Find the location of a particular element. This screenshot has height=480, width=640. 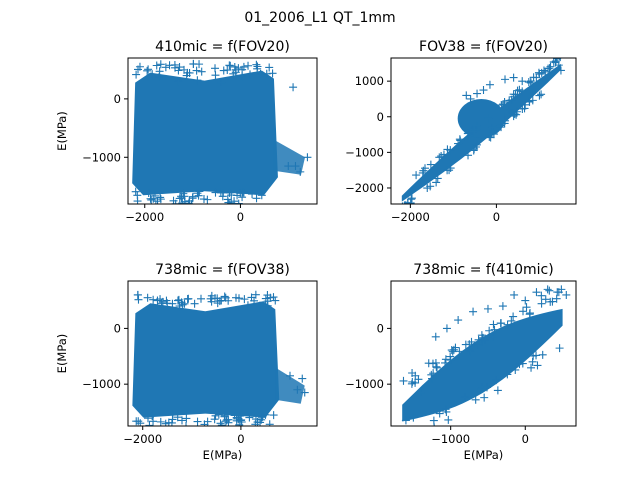

subplot-title: 738mic = f(410mic) is located at coordinates (483, 270).